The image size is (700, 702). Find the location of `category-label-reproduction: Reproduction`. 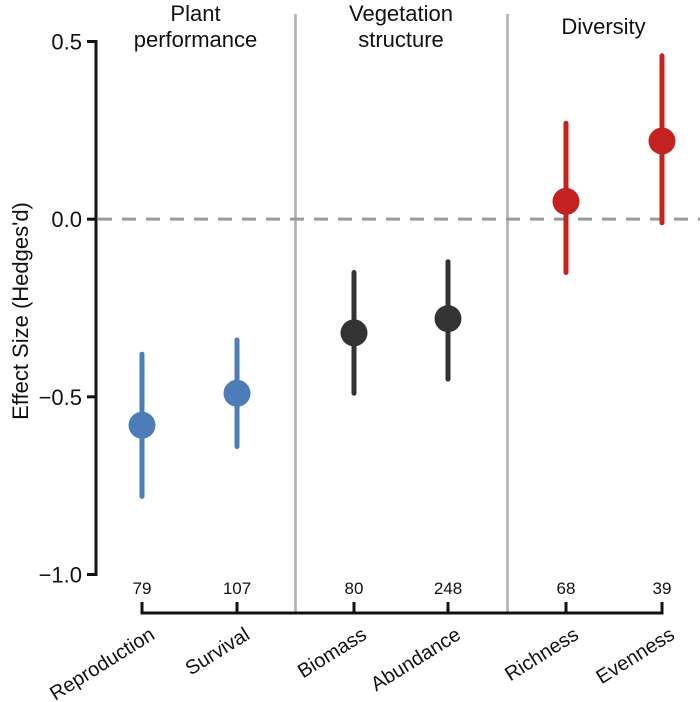

category-label-reproduction: Reproduction is located at coordinates (102, 663).